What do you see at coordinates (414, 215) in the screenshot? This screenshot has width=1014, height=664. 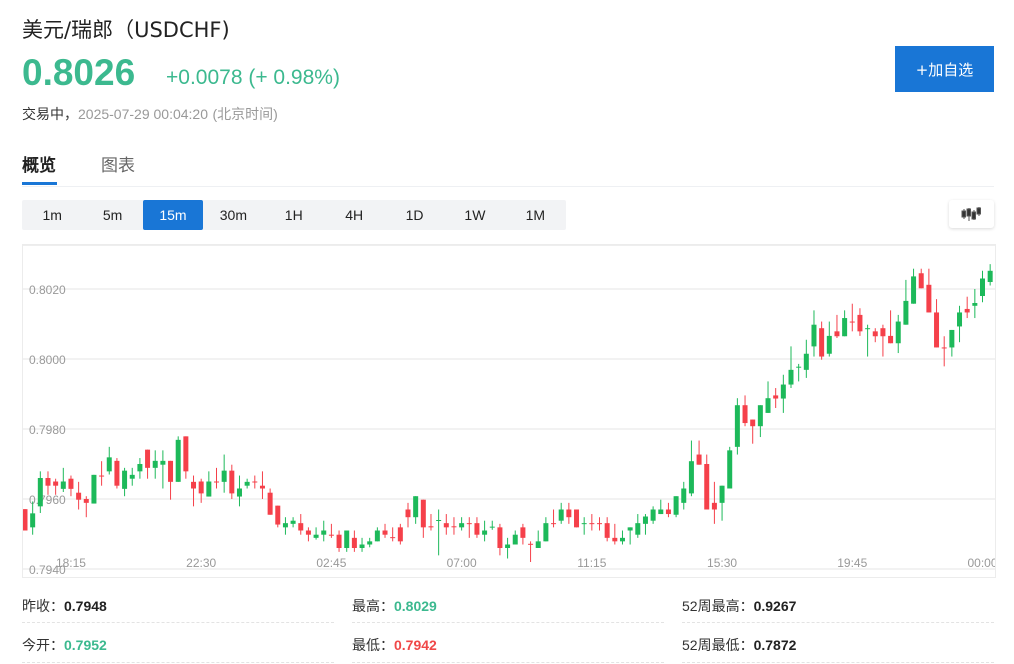 I see `timeframe-1d: 1D` at bounding box center [414, 215].